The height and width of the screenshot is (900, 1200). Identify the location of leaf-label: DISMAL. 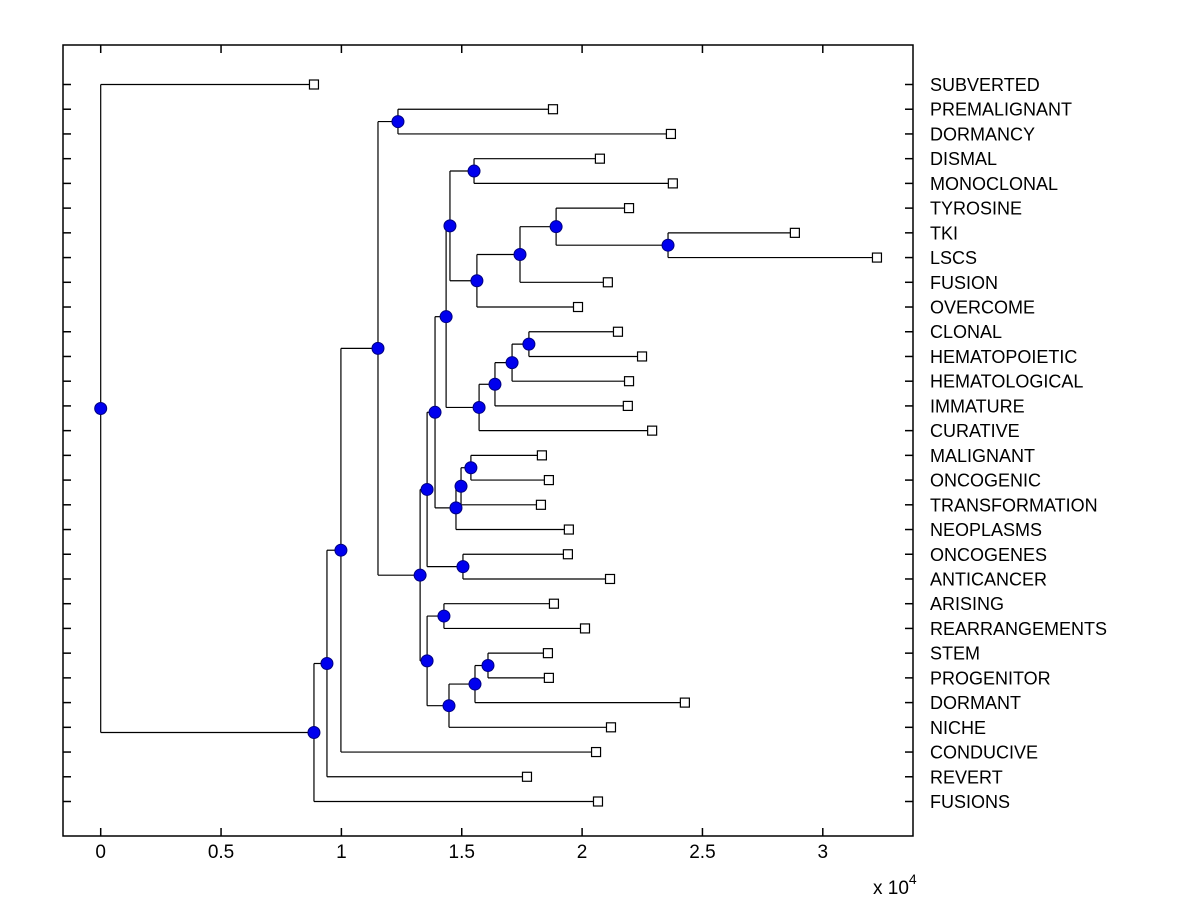
(963, 159).